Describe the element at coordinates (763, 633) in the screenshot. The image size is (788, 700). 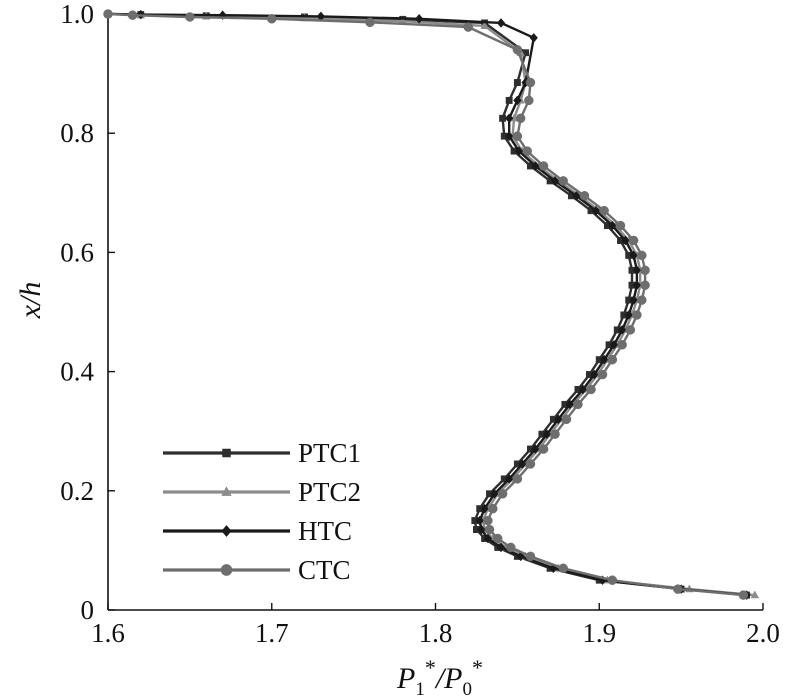
I see `x-tick-label: 2.0` at that location.